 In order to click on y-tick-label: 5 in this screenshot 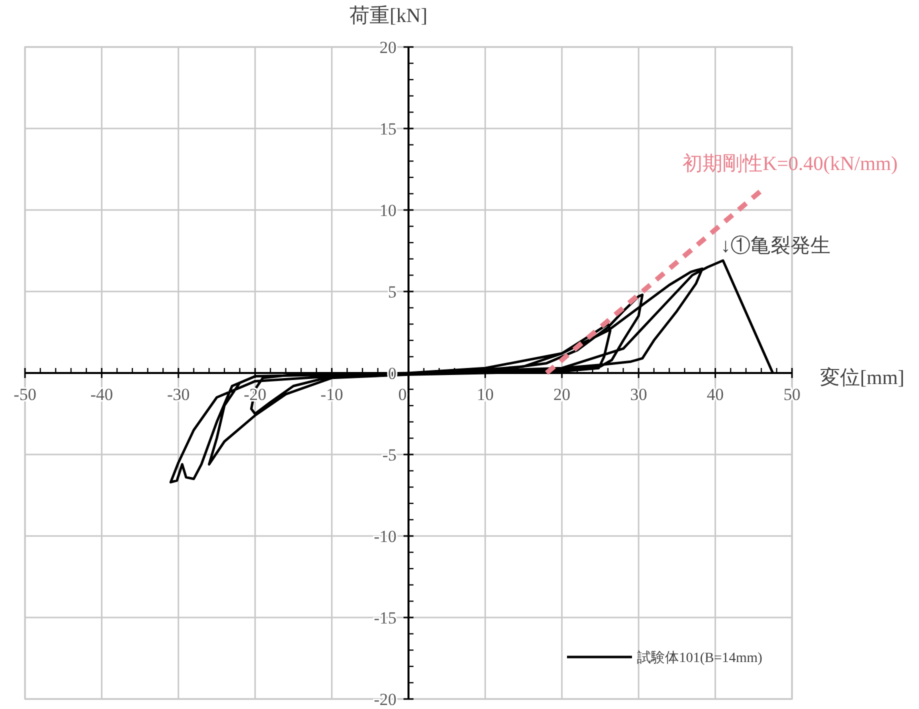, I will do `click(392, 292)`.